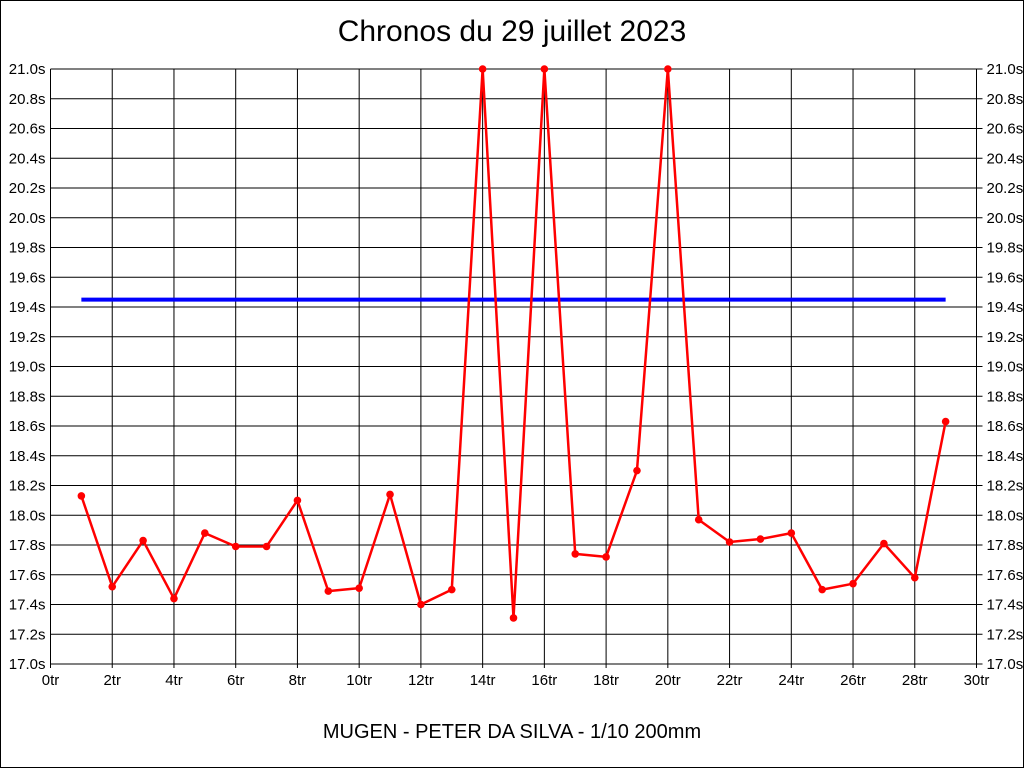 Image resolution: width=1024 pixels, height=768 pixels. I want to click on chart-caption: MUGEN - PETER DA SILVA - 1/10 200mm, so click(512, 732).